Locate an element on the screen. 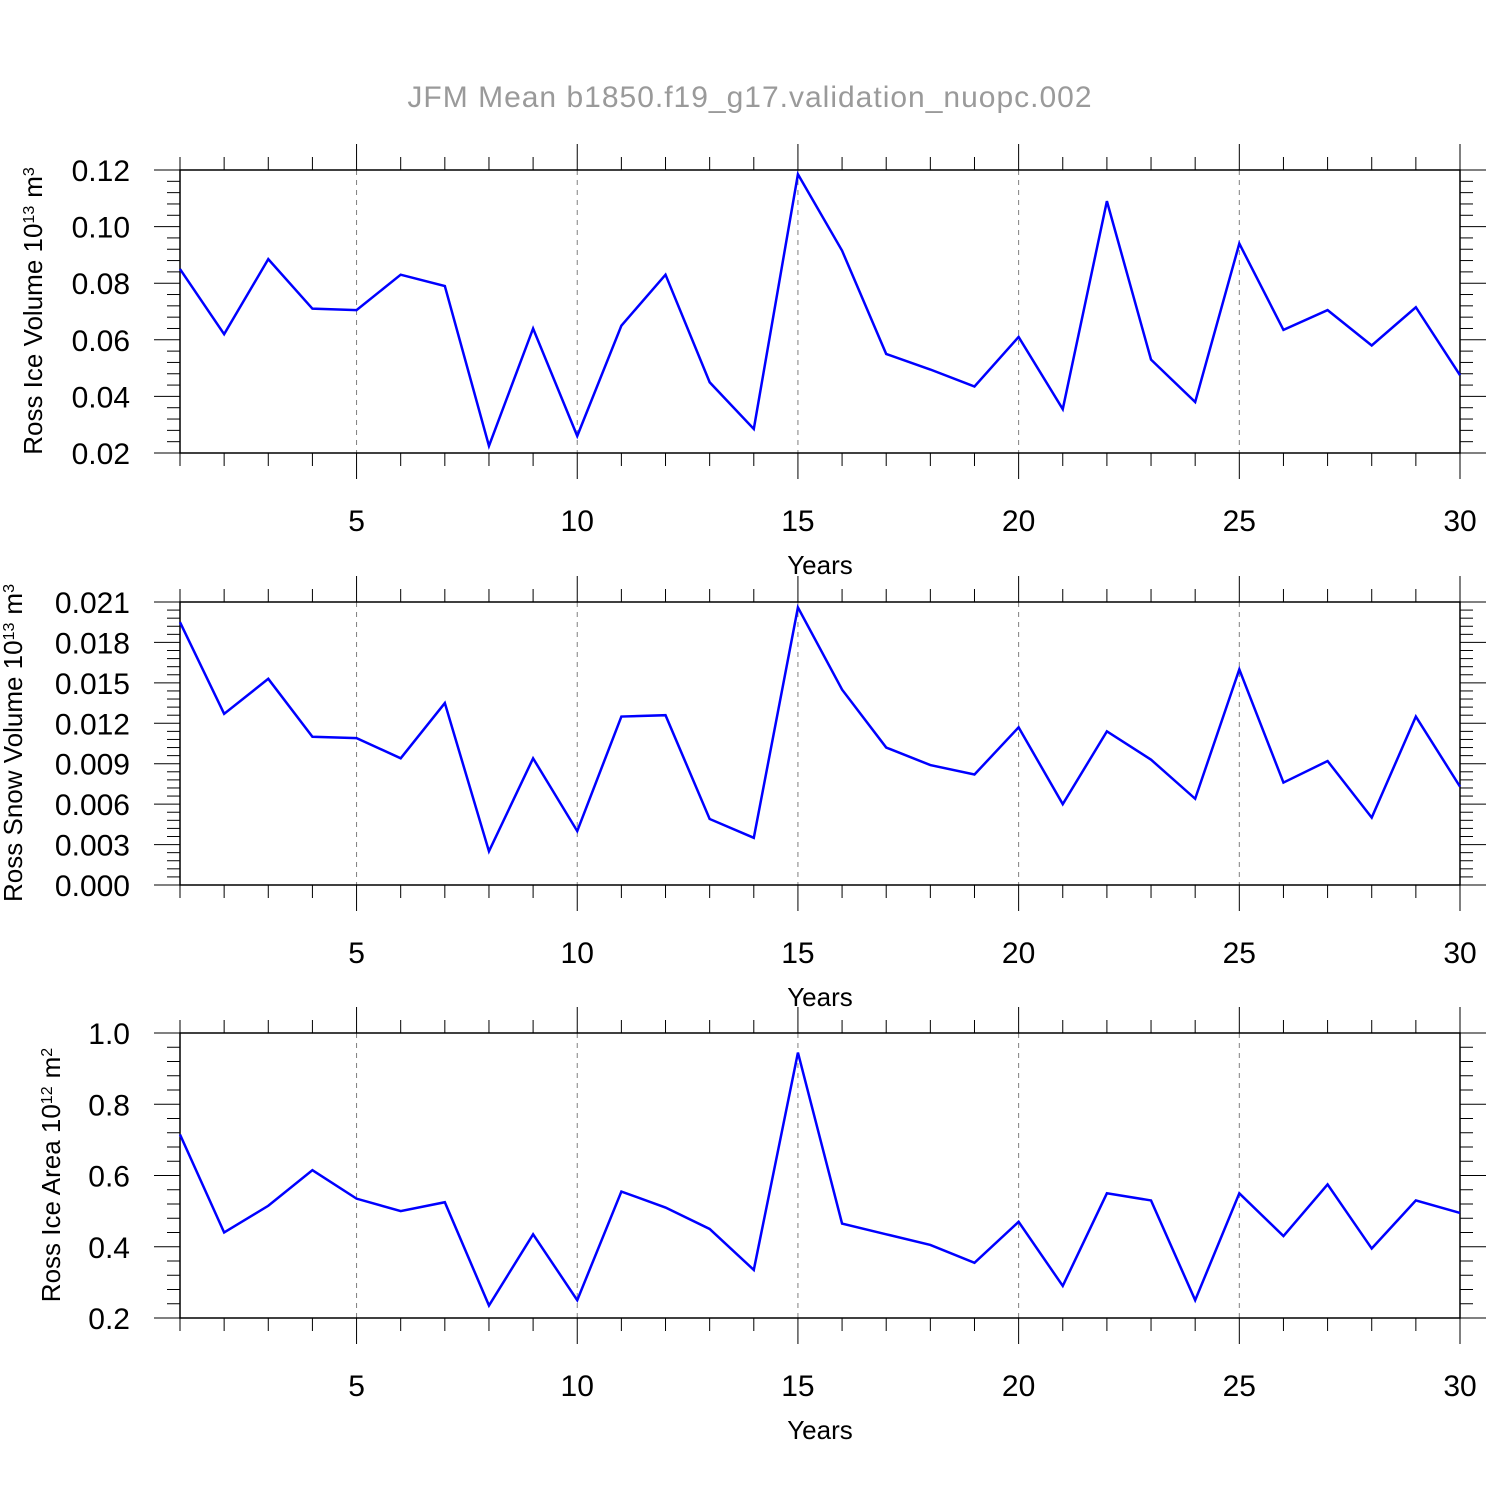 This screenshot has height=1505, width=1500. y-tick-label: 0.8 is located at coordinates (109, 1105).